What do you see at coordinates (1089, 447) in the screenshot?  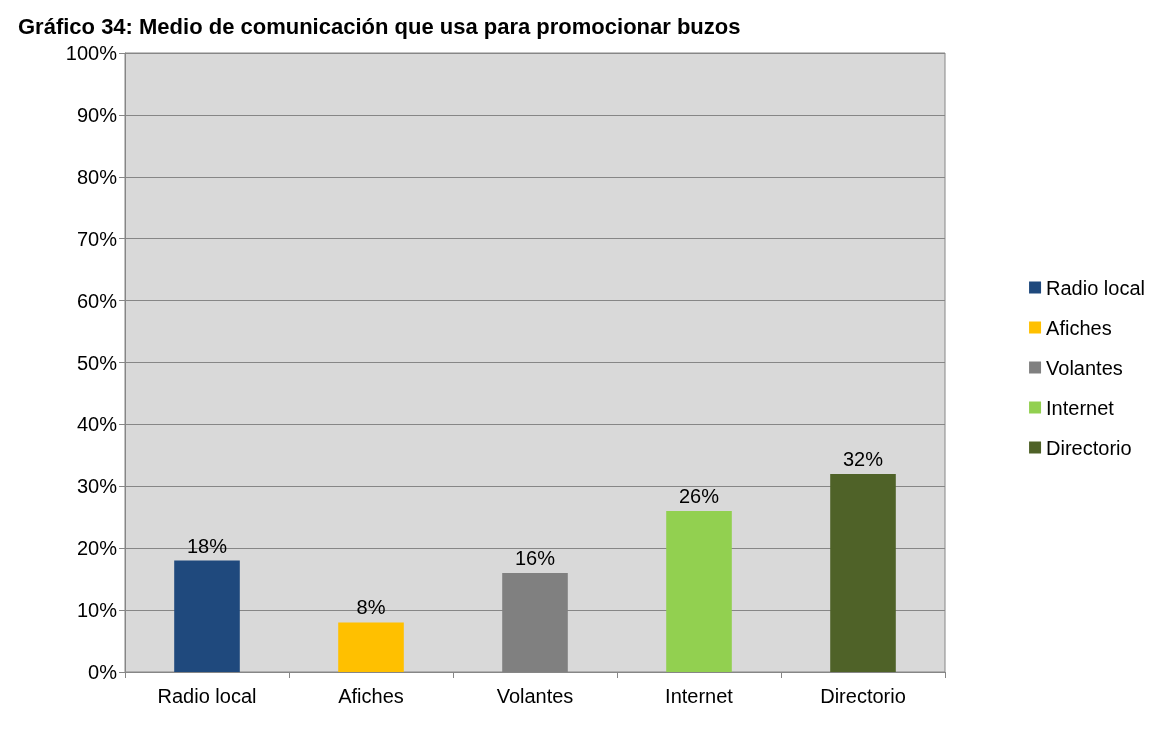 I see `legend-label: Directorio` at bounding box center [1089, 447].